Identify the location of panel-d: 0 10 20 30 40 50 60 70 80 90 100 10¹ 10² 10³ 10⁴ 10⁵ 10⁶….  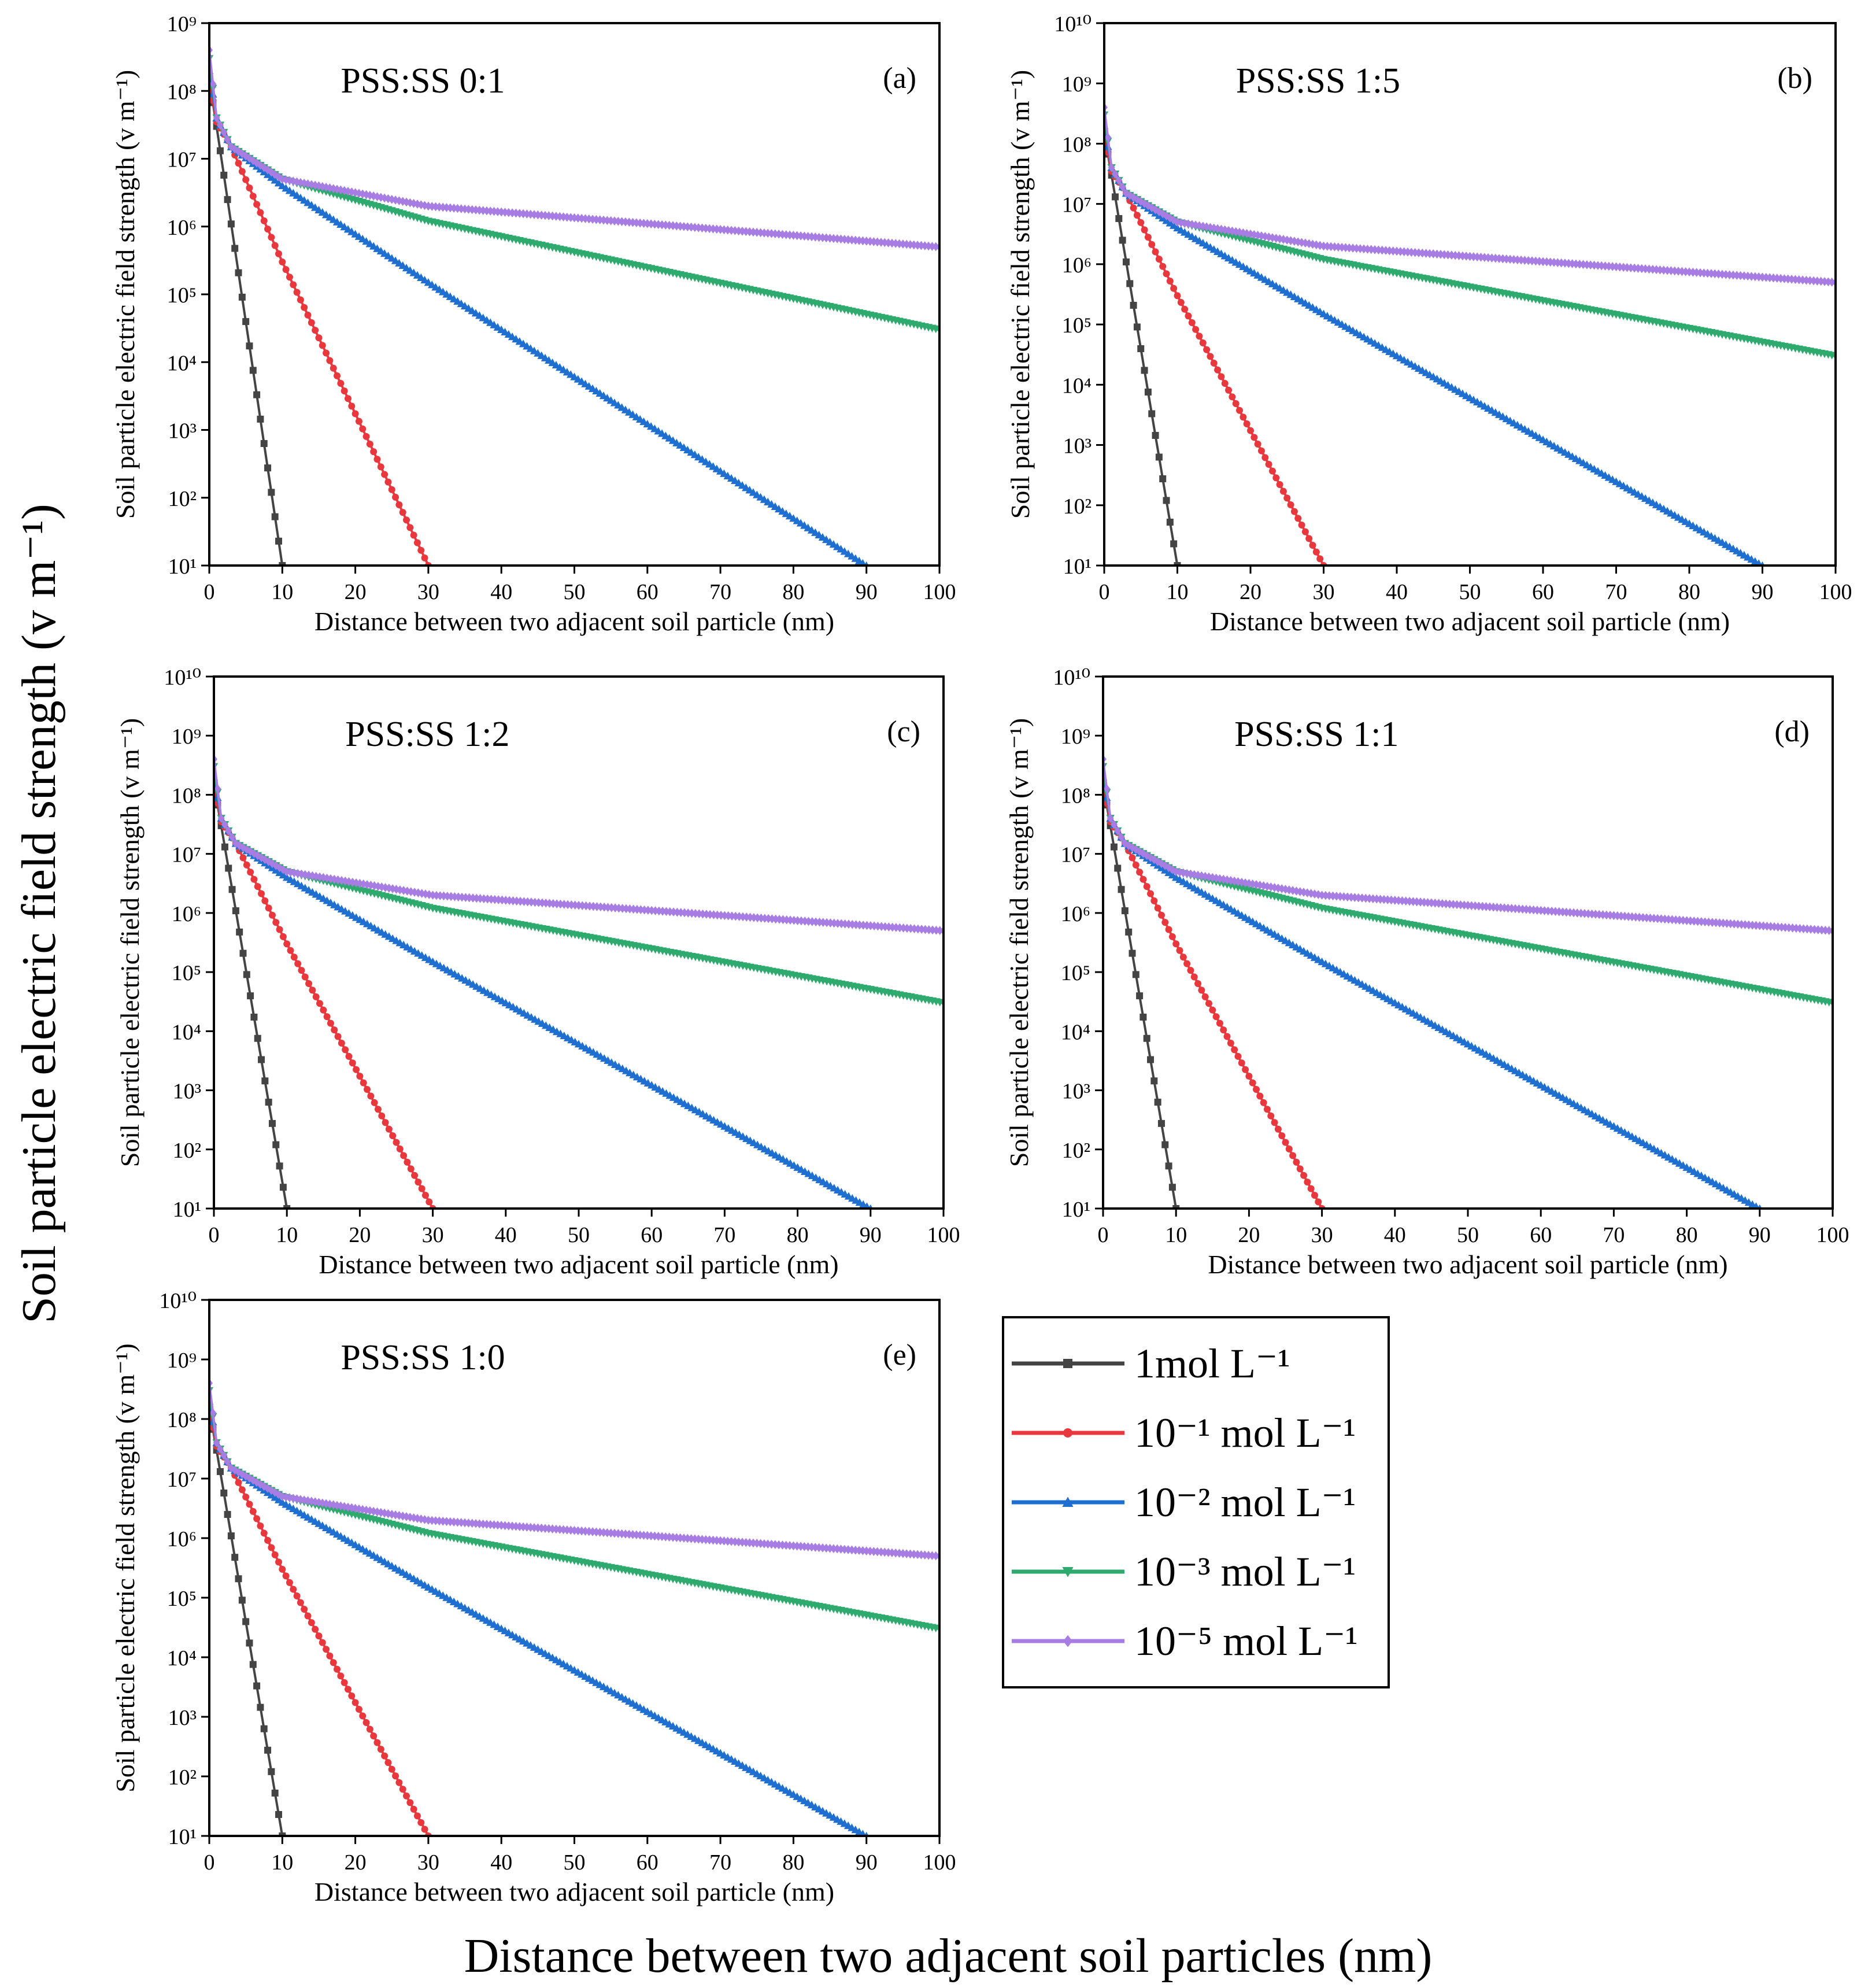
(1426, 973).